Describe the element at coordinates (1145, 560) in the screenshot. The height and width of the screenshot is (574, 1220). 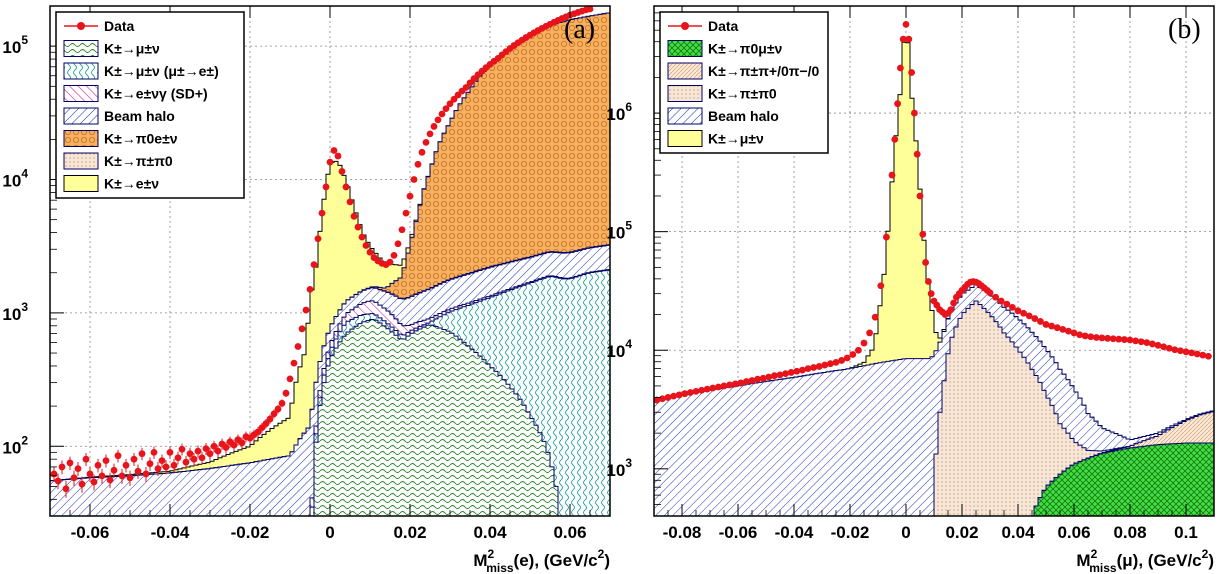
I see `panel-b-xlabel: M2 miss(μ), (GeV/c2)` at that location.